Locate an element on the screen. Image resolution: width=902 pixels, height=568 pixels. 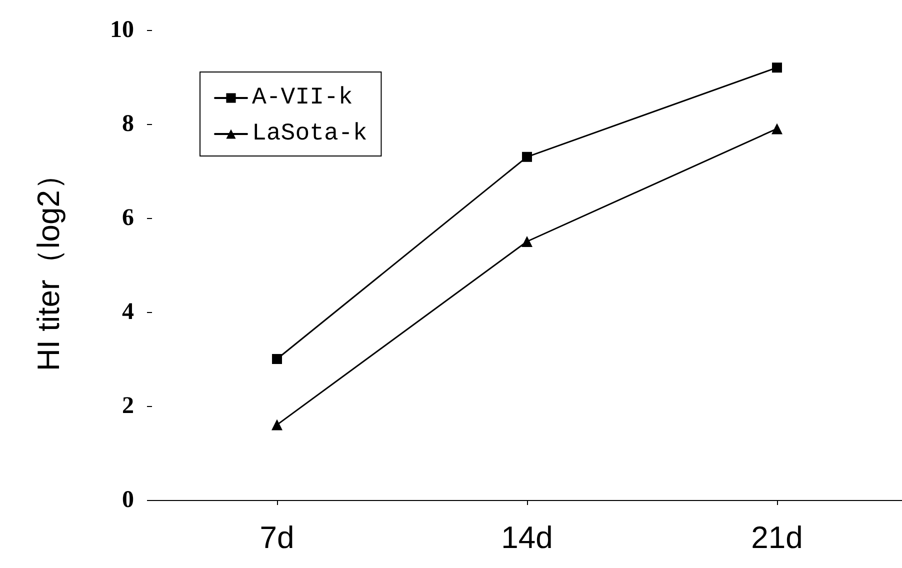
legend-label: A-VII-k is located at coordinates (302, 98).